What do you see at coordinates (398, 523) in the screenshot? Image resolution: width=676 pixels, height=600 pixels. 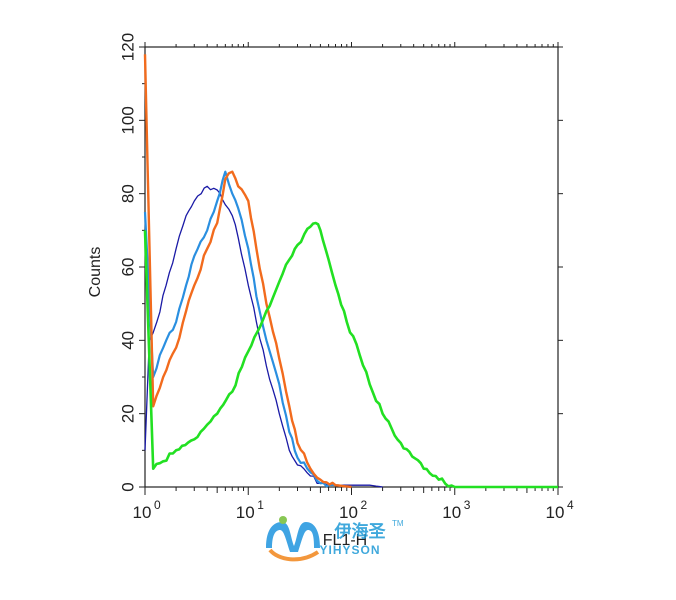 I see `watermark-trademark: TM` at bounding box center [398, 523].